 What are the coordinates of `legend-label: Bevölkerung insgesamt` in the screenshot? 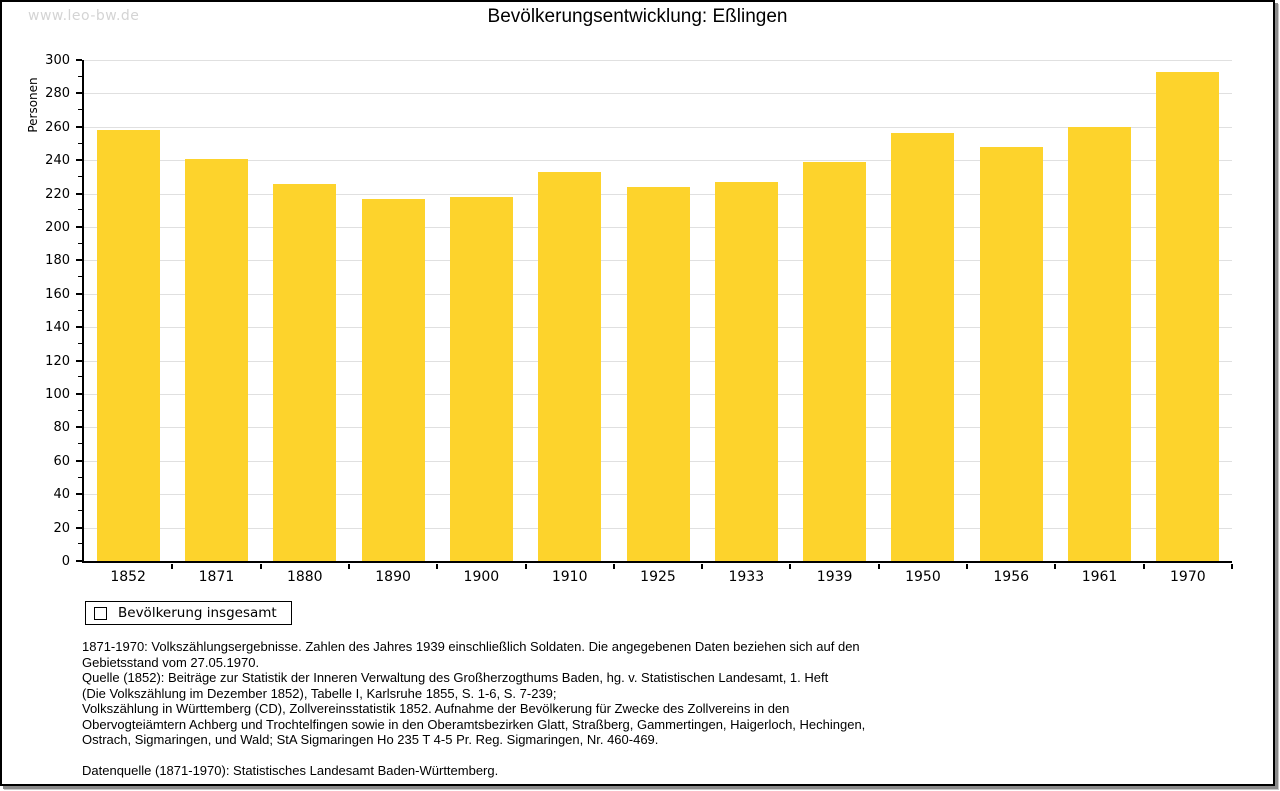 It's located at (197, 613).